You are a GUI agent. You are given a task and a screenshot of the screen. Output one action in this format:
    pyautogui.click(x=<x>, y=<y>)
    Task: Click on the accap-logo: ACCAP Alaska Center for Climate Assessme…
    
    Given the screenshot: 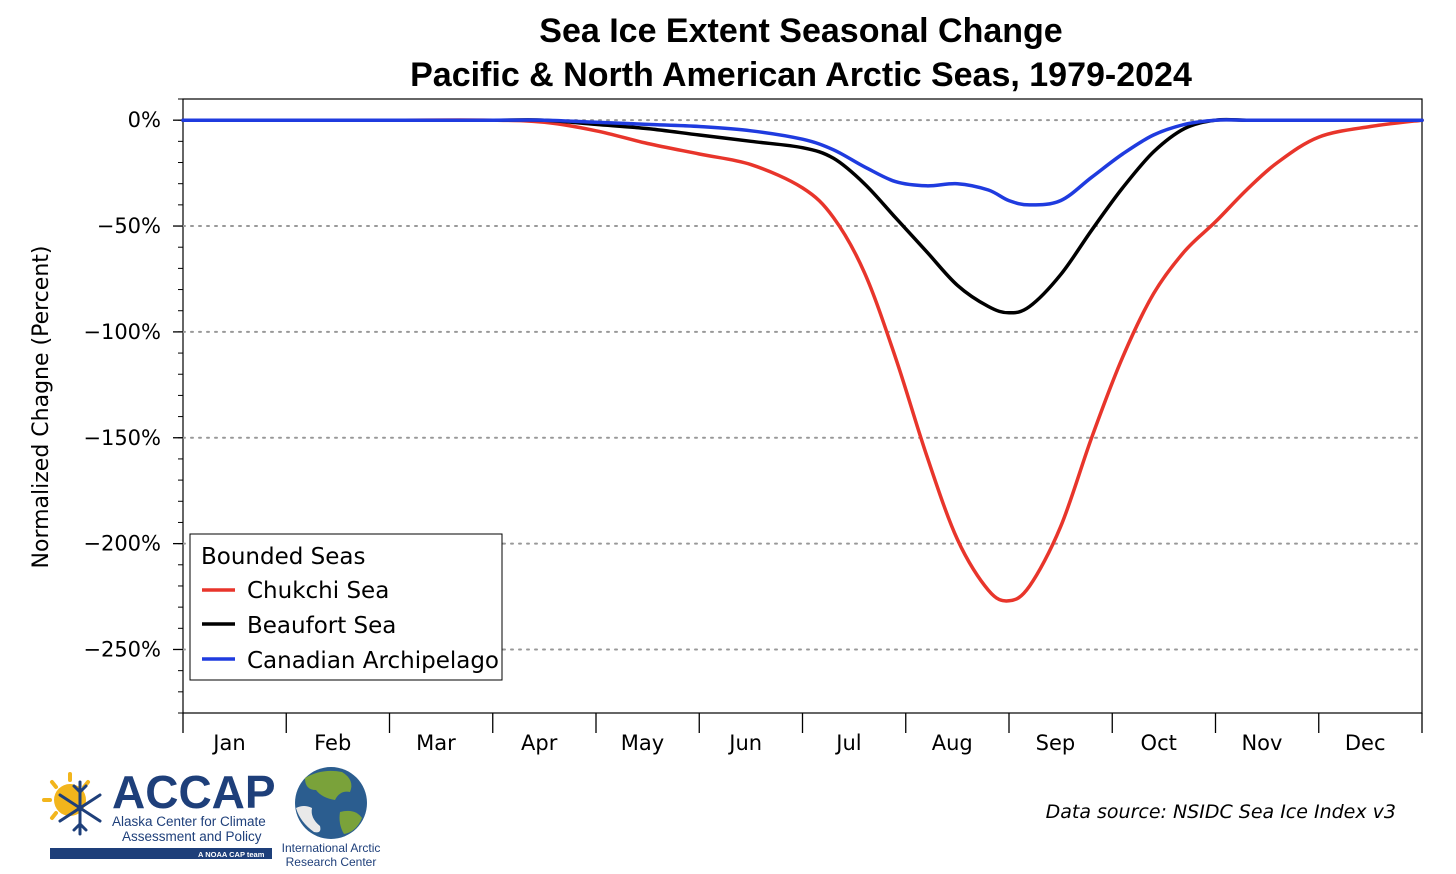 What is the action you would take?
    pyautogui.click(x=159, y=812)
    